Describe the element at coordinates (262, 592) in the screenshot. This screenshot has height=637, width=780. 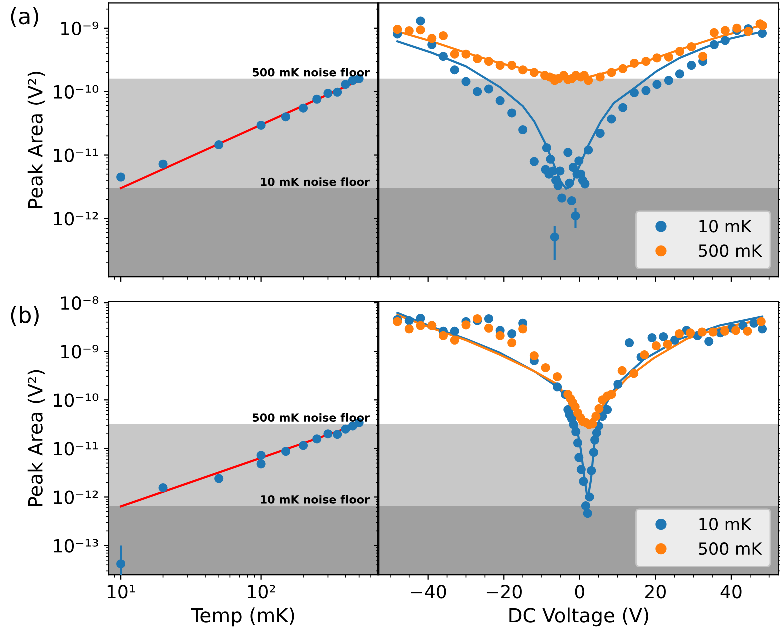
I see `x-tick-label: 10²` at that location.